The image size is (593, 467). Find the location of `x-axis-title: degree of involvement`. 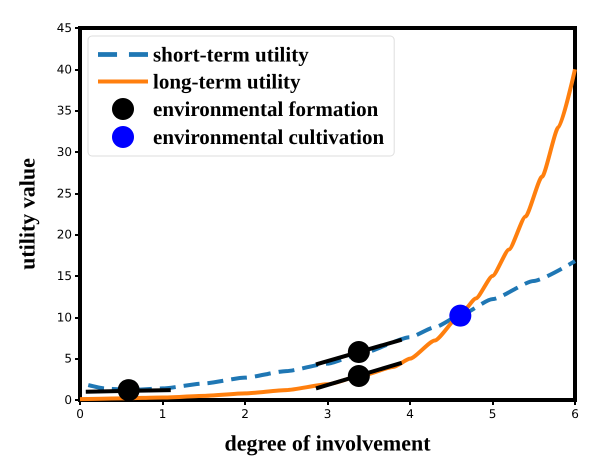

x-axis-title: degree of involvement is located at coordinates (328, 443).